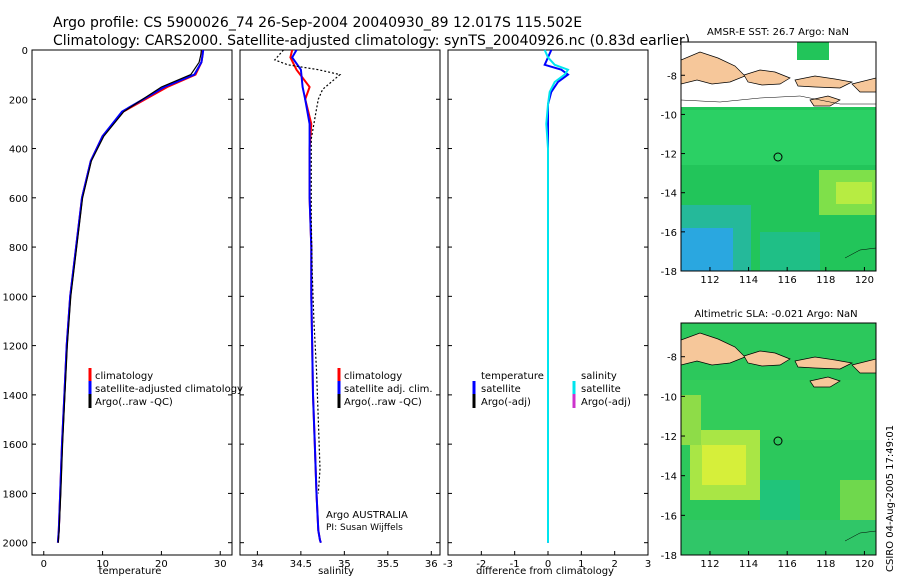  What do you see at coordinates (15, 297) in the screenshot?
I see `y-tick-label: 1000` at bounding box center [15, 297].